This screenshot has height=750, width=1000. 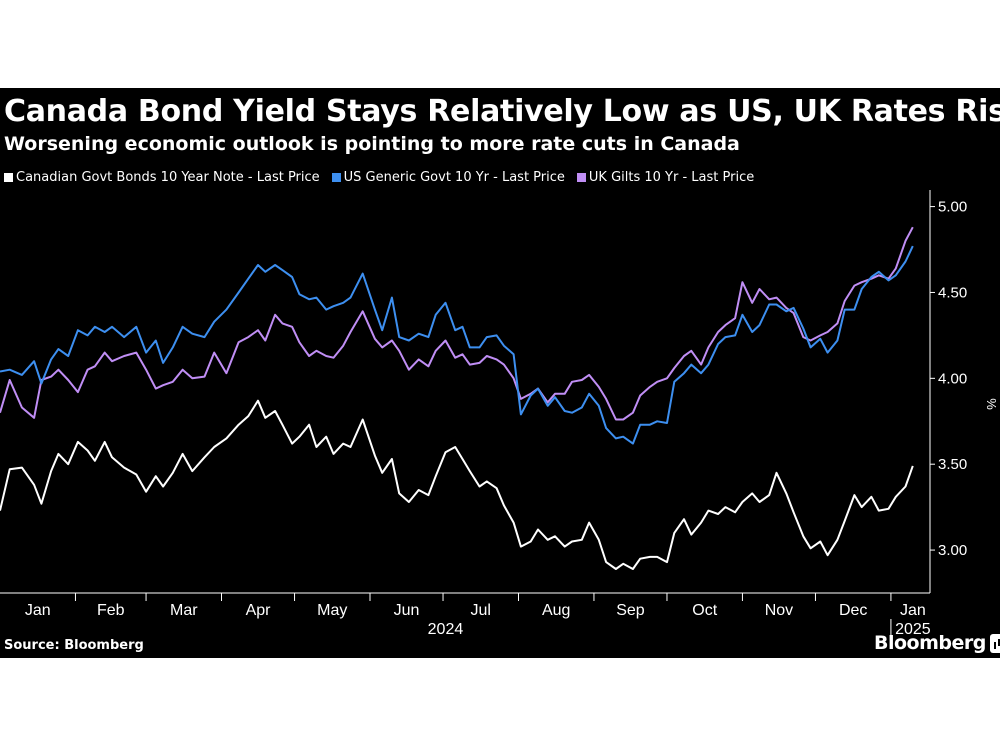 What do you see at coordinates (446, 629) in the screenshot?
I see `x-year-label: 2024` at bounding box center [446, 629].